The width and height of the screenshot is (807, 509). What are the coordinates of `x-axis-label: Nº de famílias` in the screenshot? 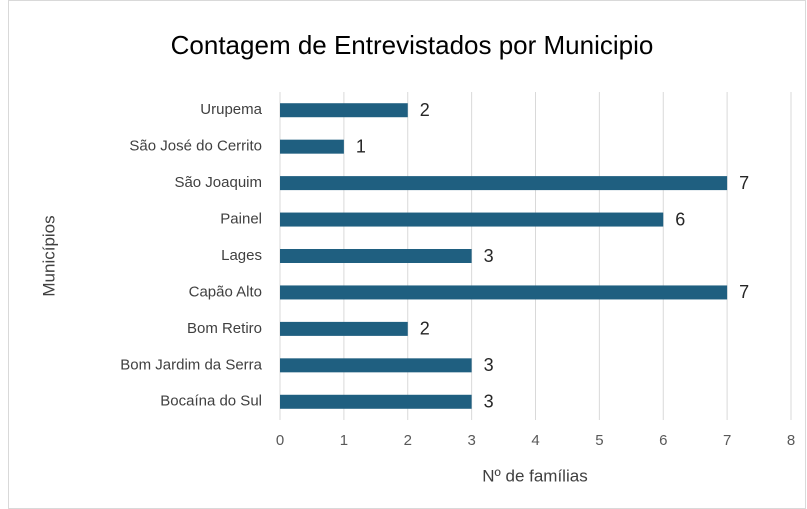 It's located at (534, 475).